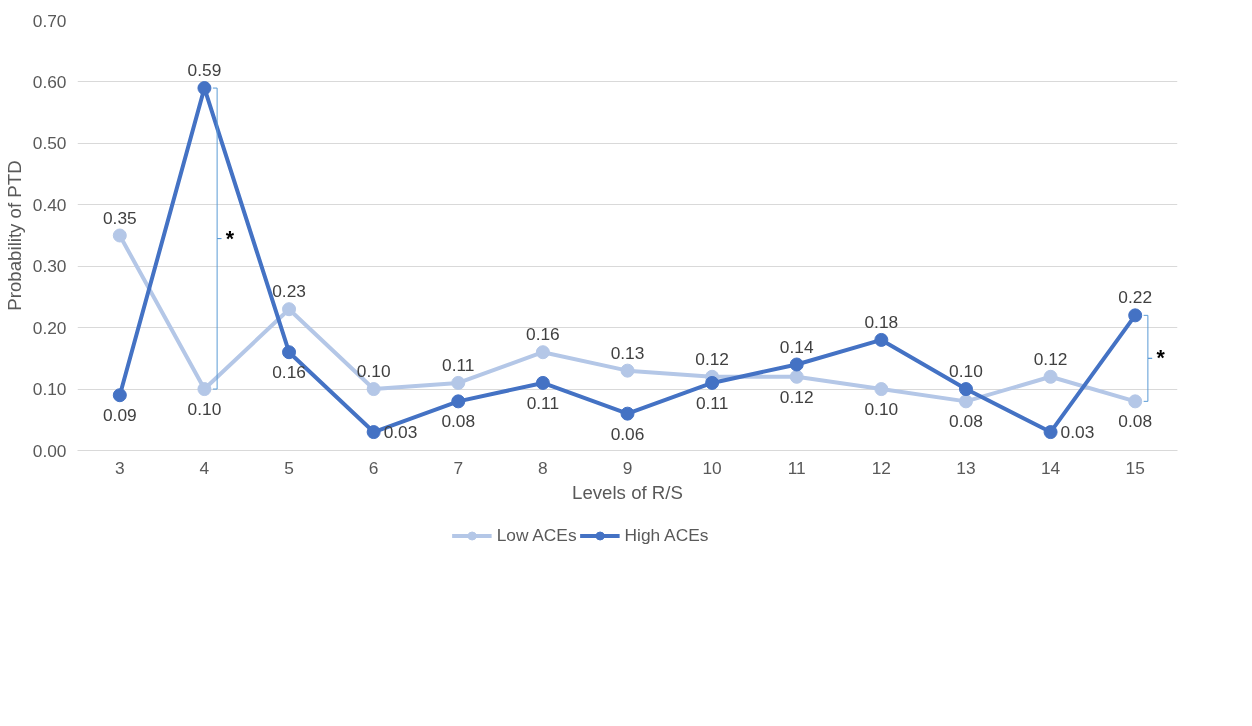 This screenshot has height=726, width=1252. Describe the element at coordinates (14, 235) in the screenshot. I see `y-axis-title: Probability of PTD` at that location.